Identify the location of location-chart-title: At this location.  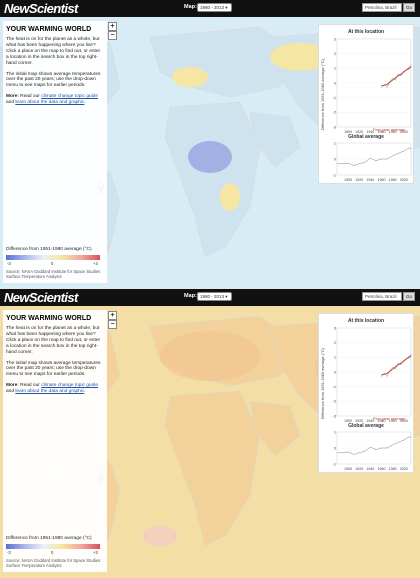
(366, 32).